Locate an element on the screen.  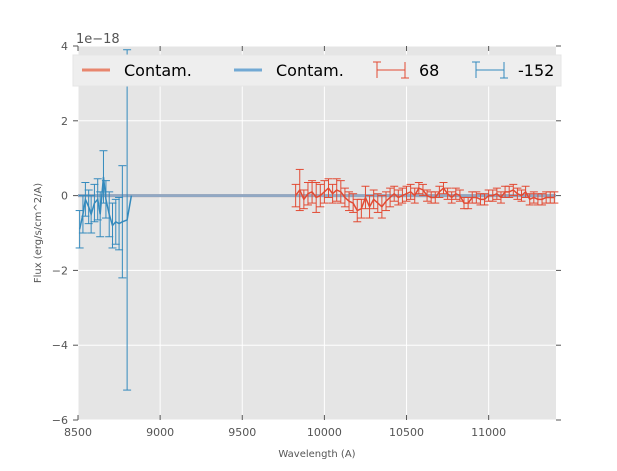
x-tick-label: 9500 is located at coordinates (242, 432).